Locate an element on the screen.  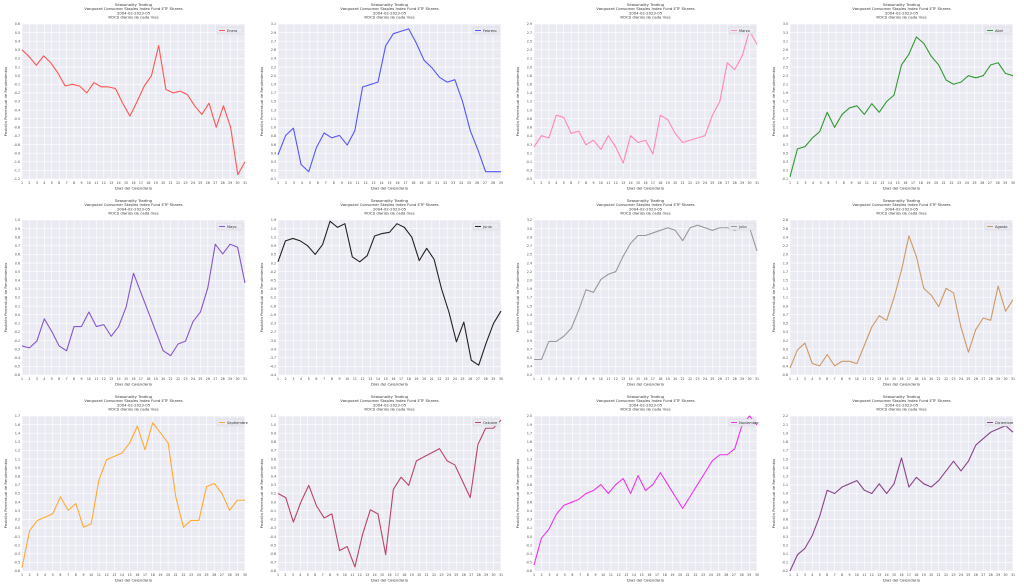
x-tick-label: 18 is located at coordinates (153, 575).